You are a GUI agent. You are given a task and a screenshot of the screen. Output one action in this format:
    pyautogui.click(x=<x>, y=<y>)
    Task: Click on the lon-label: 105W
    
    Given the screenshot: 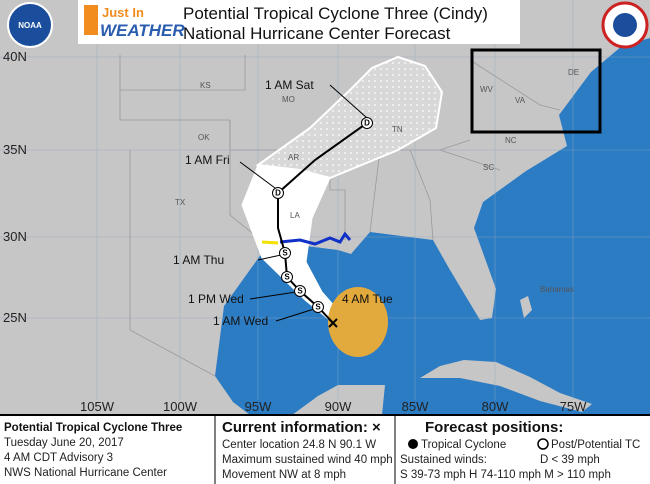 What is the action you would take?
    pyautogui.click(x=97, y=406)
    